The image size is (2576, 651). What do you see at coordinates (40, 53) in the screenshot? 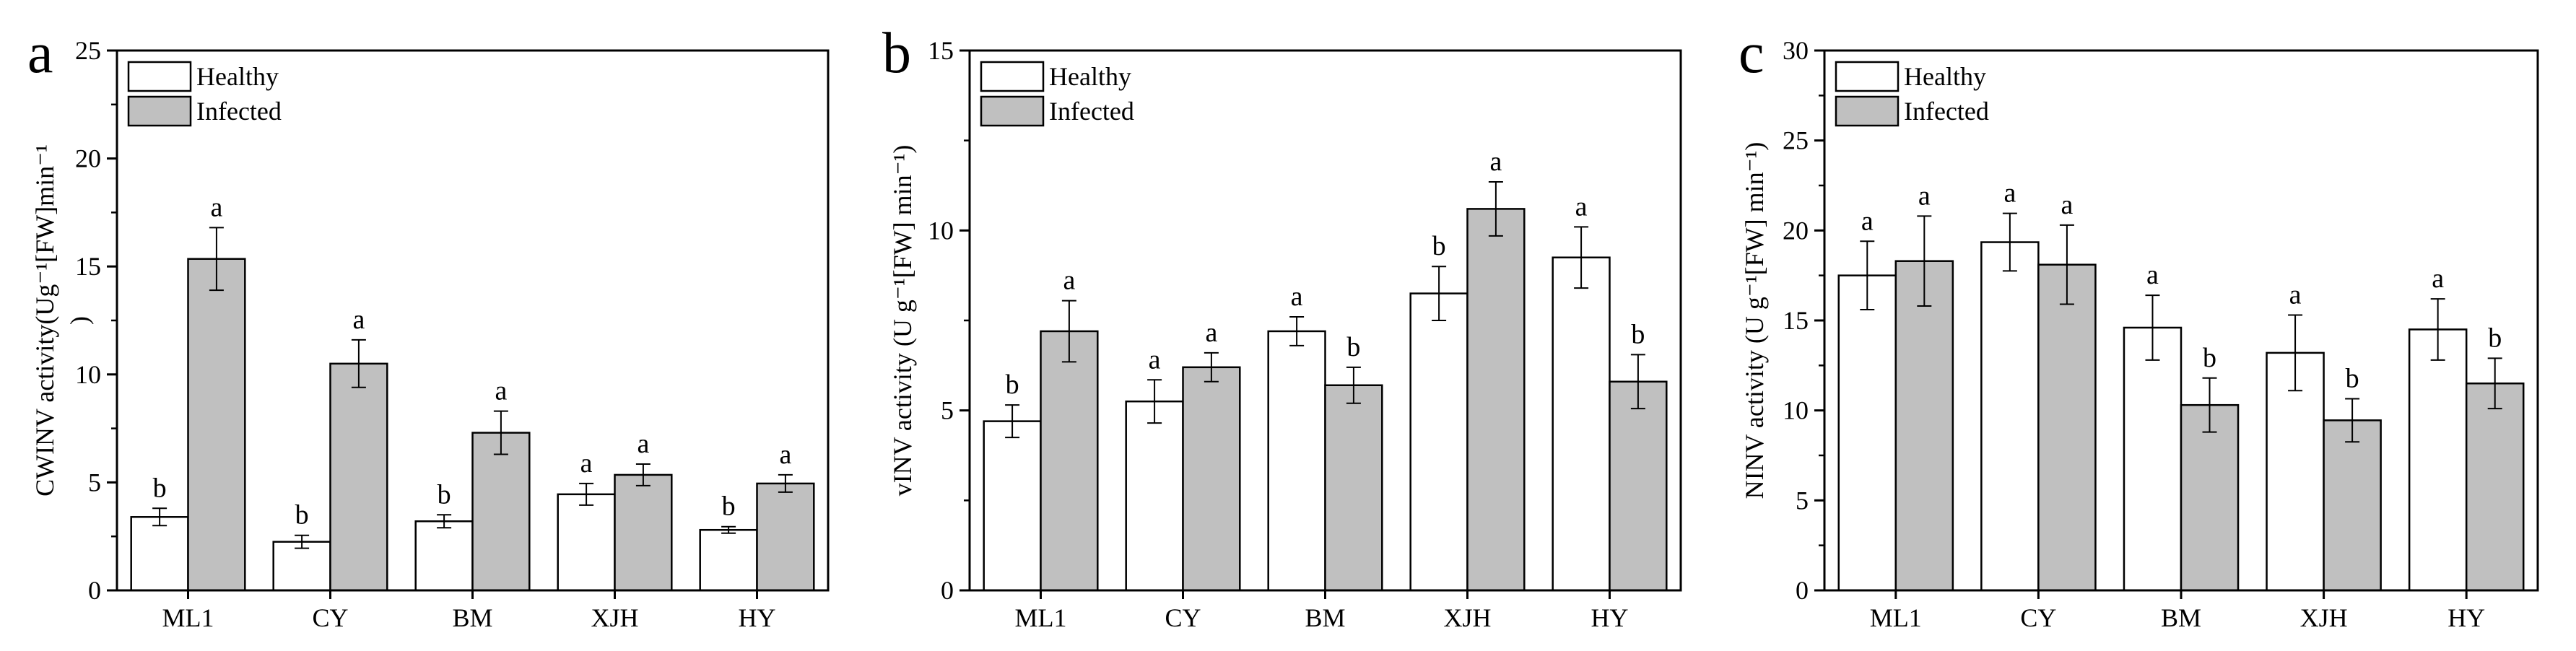
I see `panel-label: a` at bounding box center [40, 53].